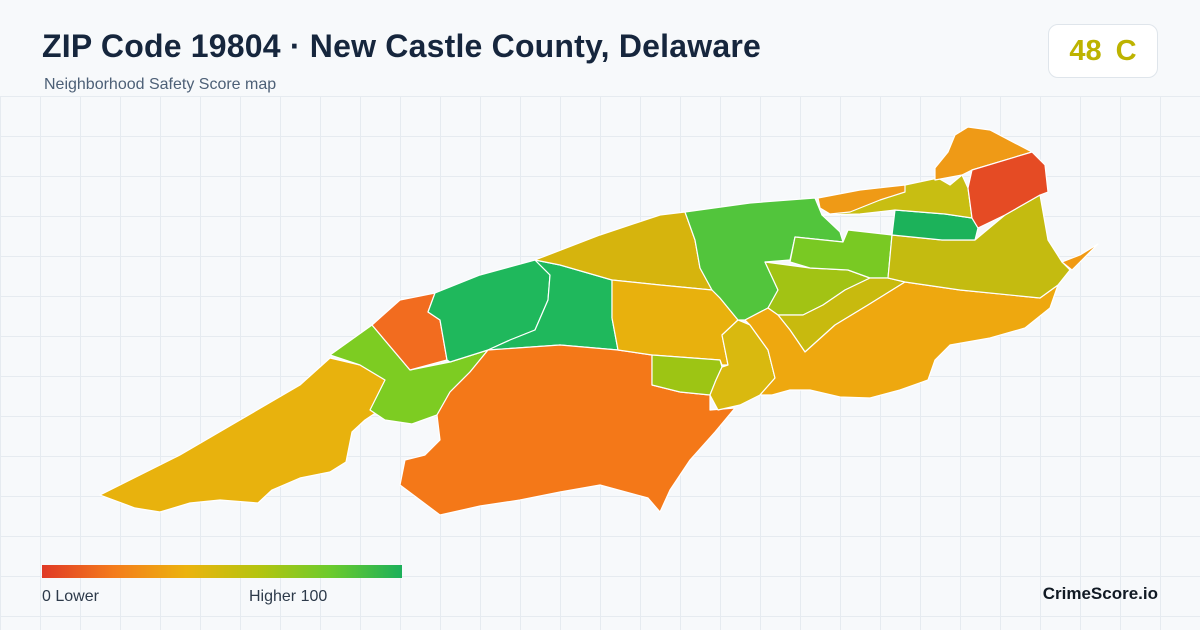 The width and height of the screenshot is (1200, 630). Describe the element at coordinates (160, 84) in the screenshot. I see `page-subtitle: Neighborhood Safety Score map` at that location.